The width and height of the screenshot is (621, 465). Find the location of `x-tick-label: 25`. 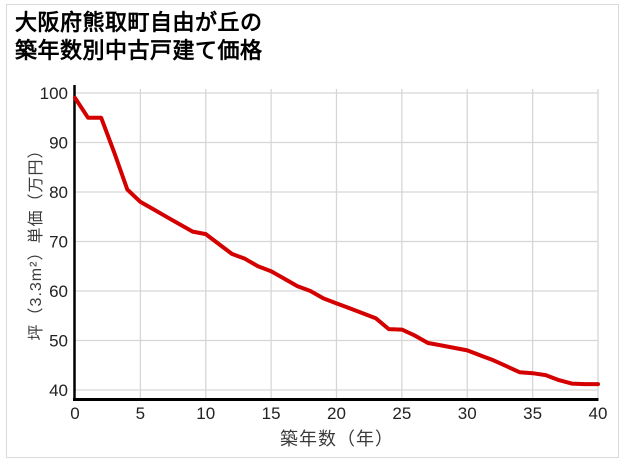

x-tick-label: 25 is located at coordinates (401, 413).